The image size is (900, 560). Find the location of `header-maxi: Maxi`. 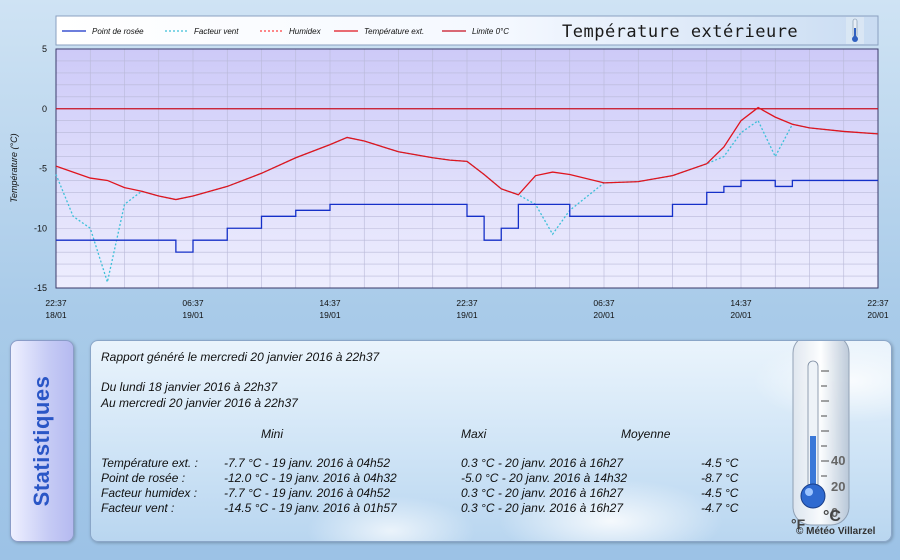

header-maxi: Maxi is located at coordinates (474, 434).